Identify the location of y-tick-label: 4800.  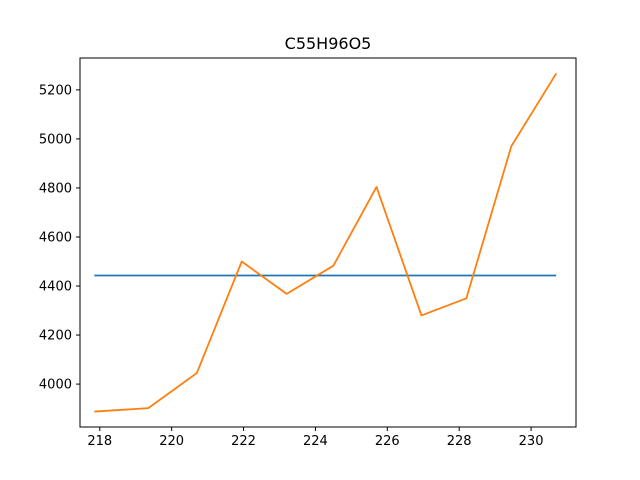
(55, 188).